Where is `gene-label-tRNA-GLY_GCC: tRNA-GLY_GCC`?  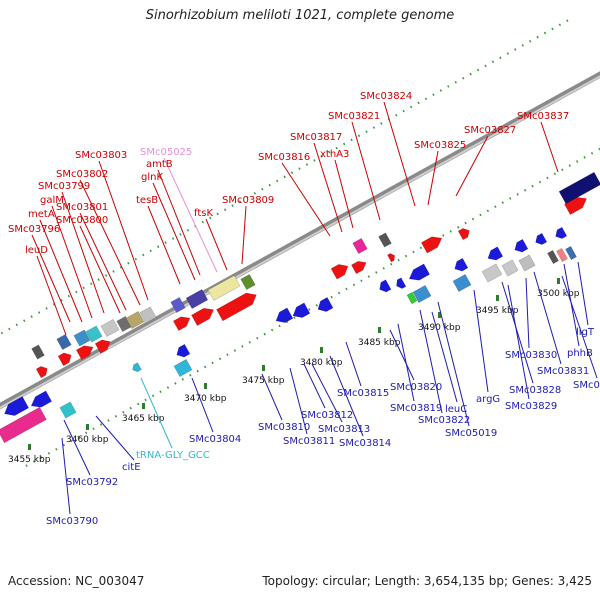
gene-label-tRNA-GLY_GCC: tRNA-GLY_GCC is located at coordinates (173, 455).